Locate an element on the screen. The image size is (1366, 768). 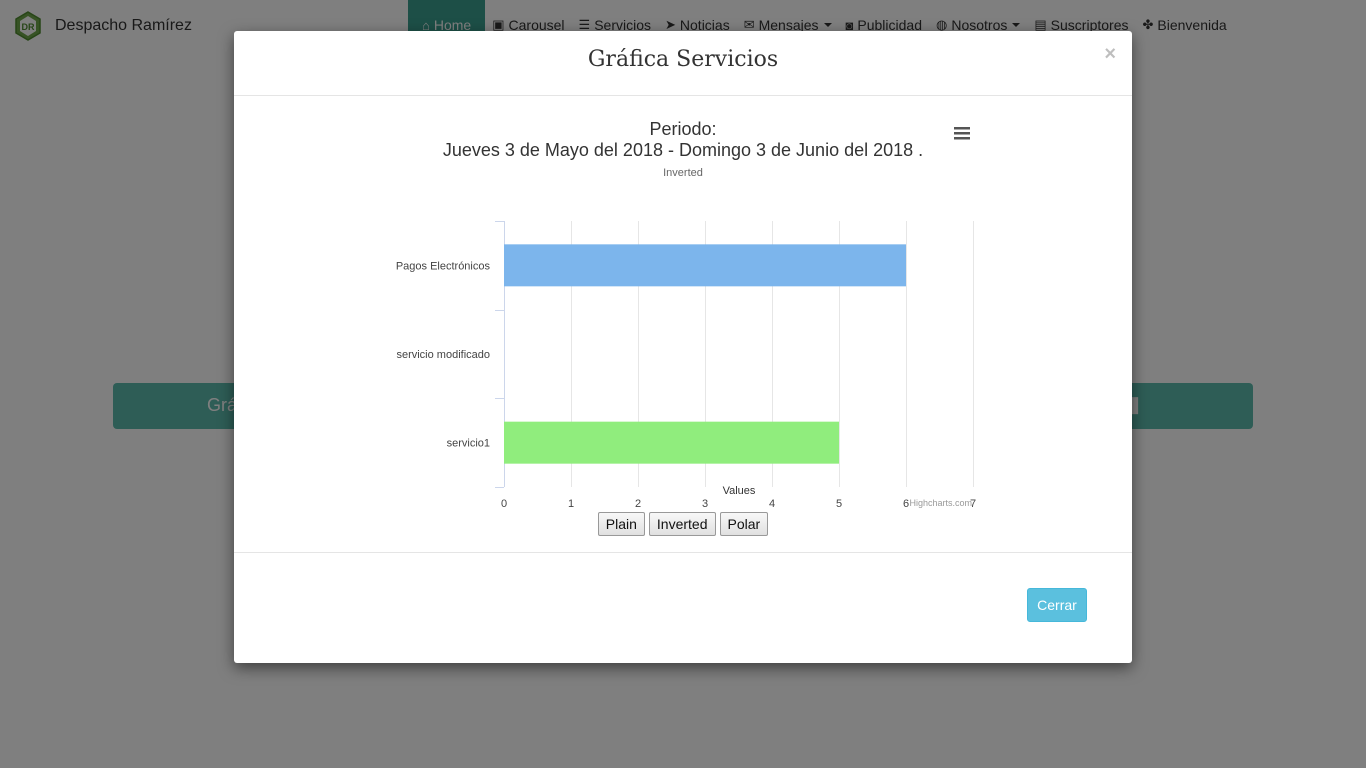
close-button: × is located at coordinates (1110, 54).